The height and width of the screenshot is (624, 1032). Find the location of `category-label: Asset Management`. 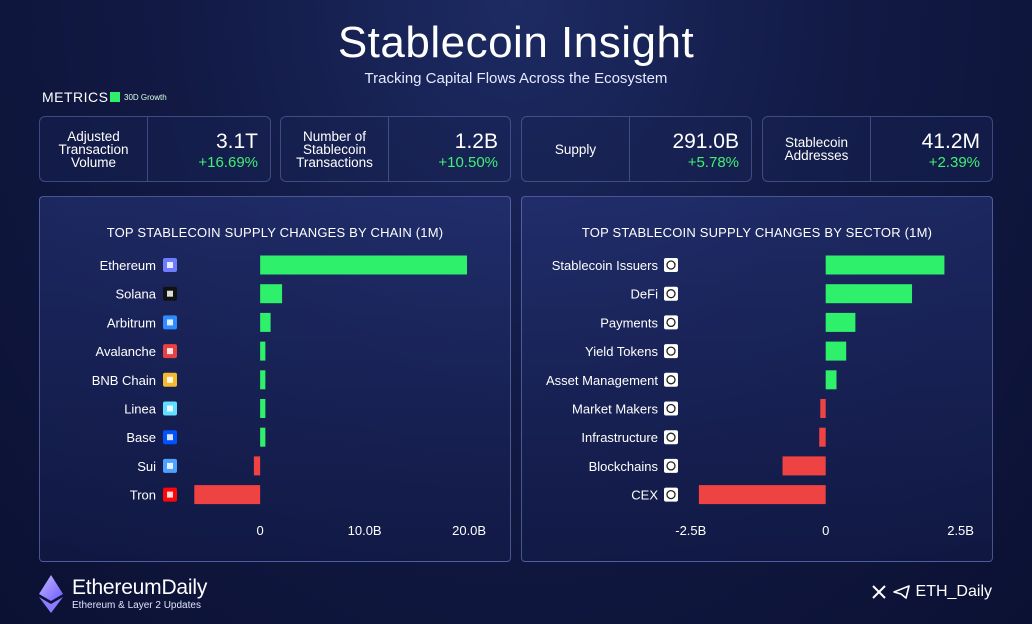

category-label: Asset Management is located at coordinates (602, 380).